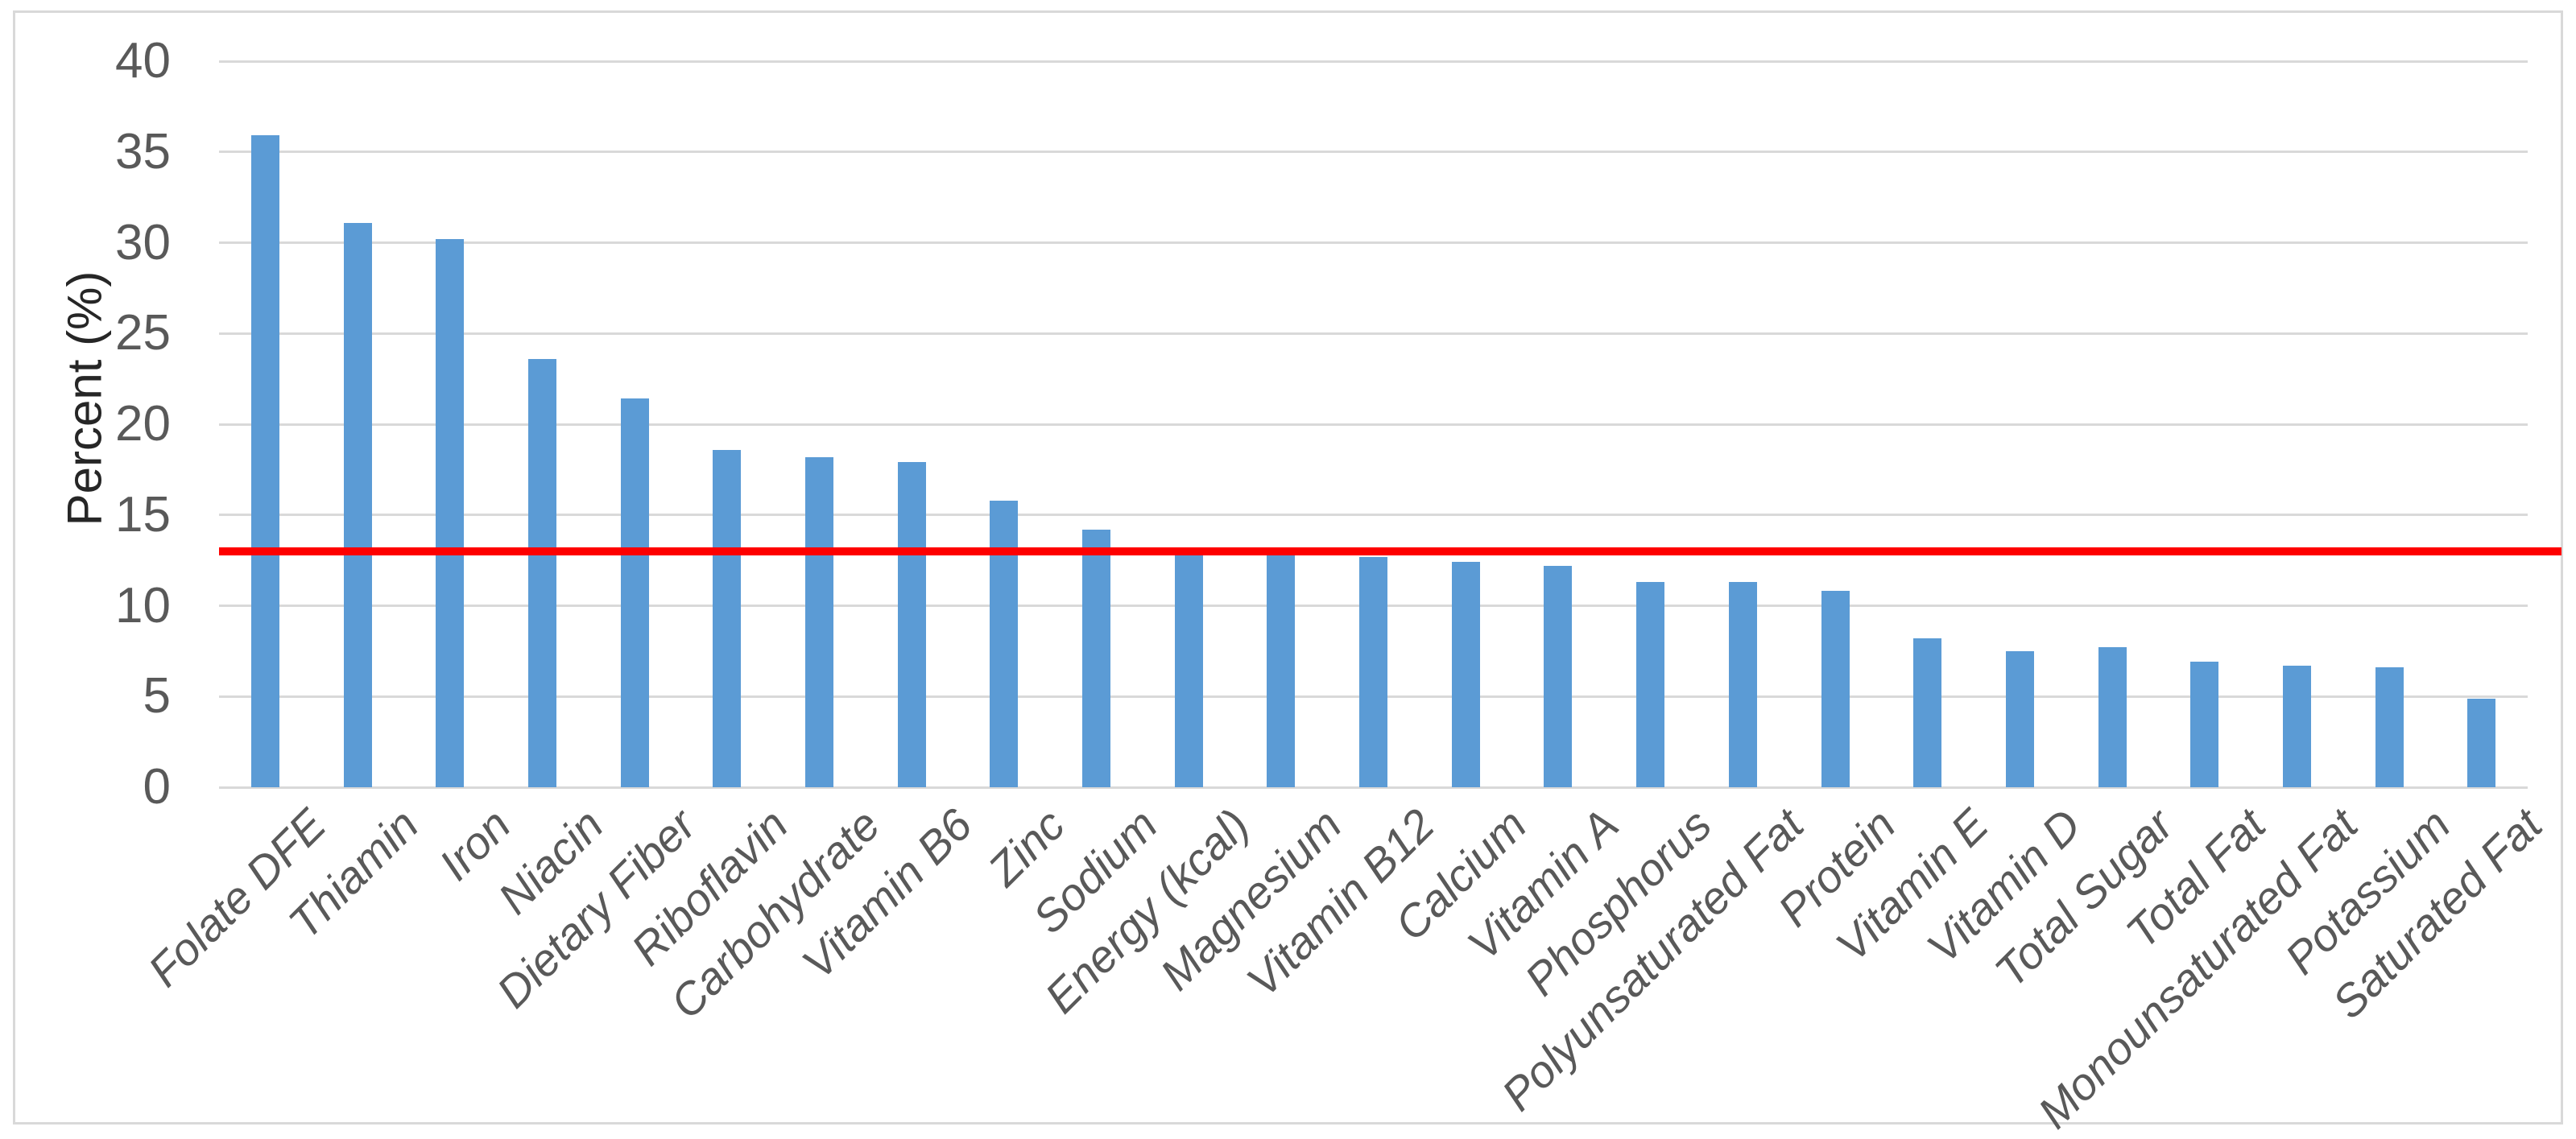 The height and width of the screenshot is (1139, 2576). Describe the element at coordinates (1188, 670) in the screenshot. I see `bar-energy-kcal-` at that location.